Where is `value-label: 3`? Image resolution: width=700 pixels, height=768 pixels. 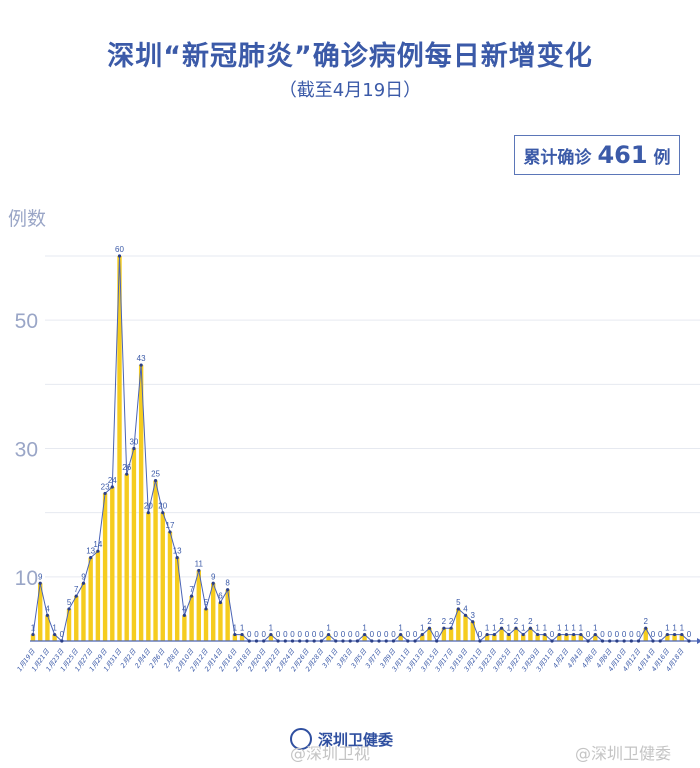 value-label: 3 is located at coordinates (473, 615).